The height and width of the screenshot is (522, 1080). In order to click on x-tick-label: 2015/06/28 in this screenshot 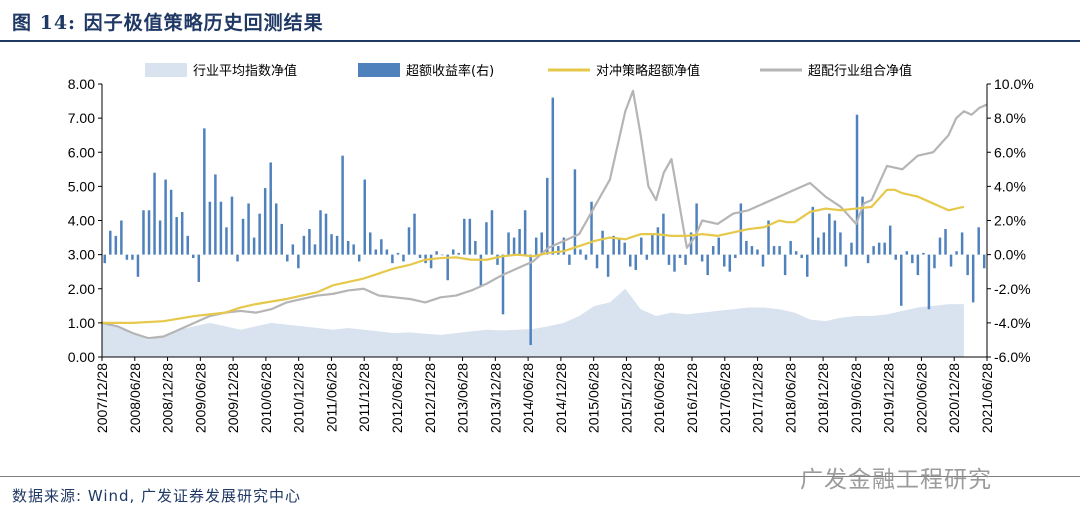, I will do `click(594, 398)`.